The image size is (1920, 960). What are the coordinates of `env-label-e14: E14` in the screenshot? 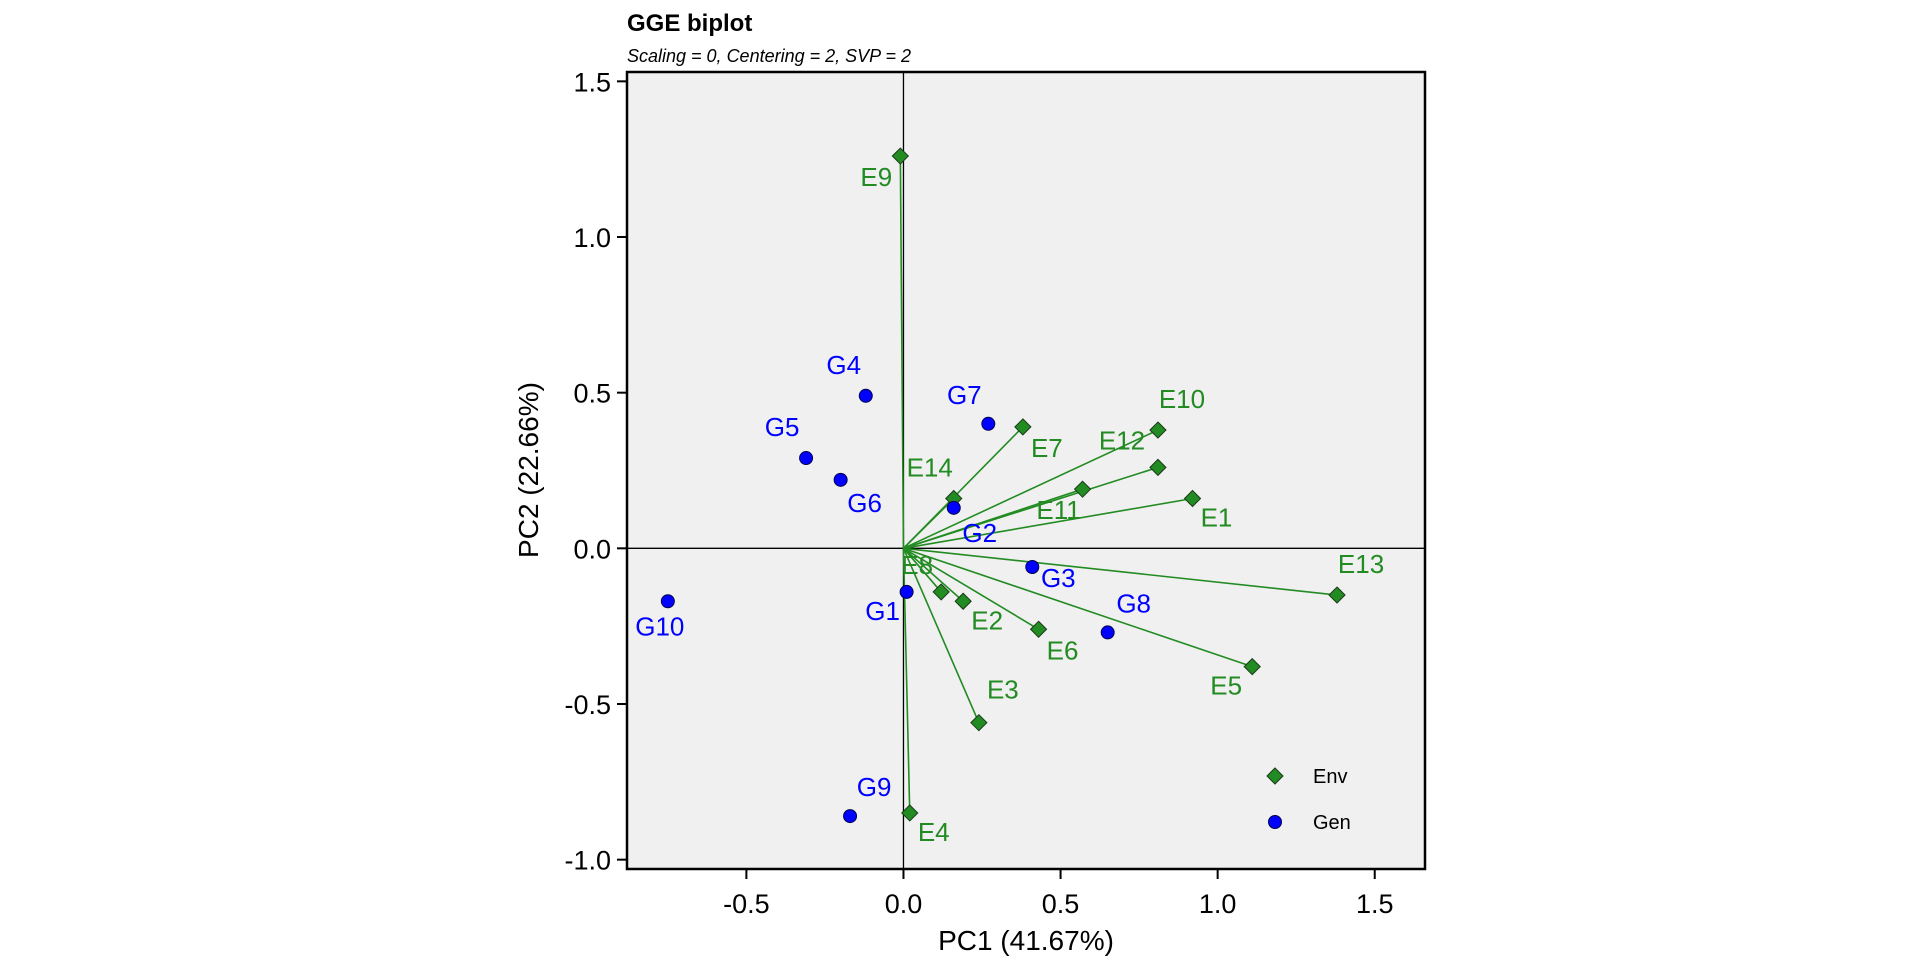 It's located at (930, 468).